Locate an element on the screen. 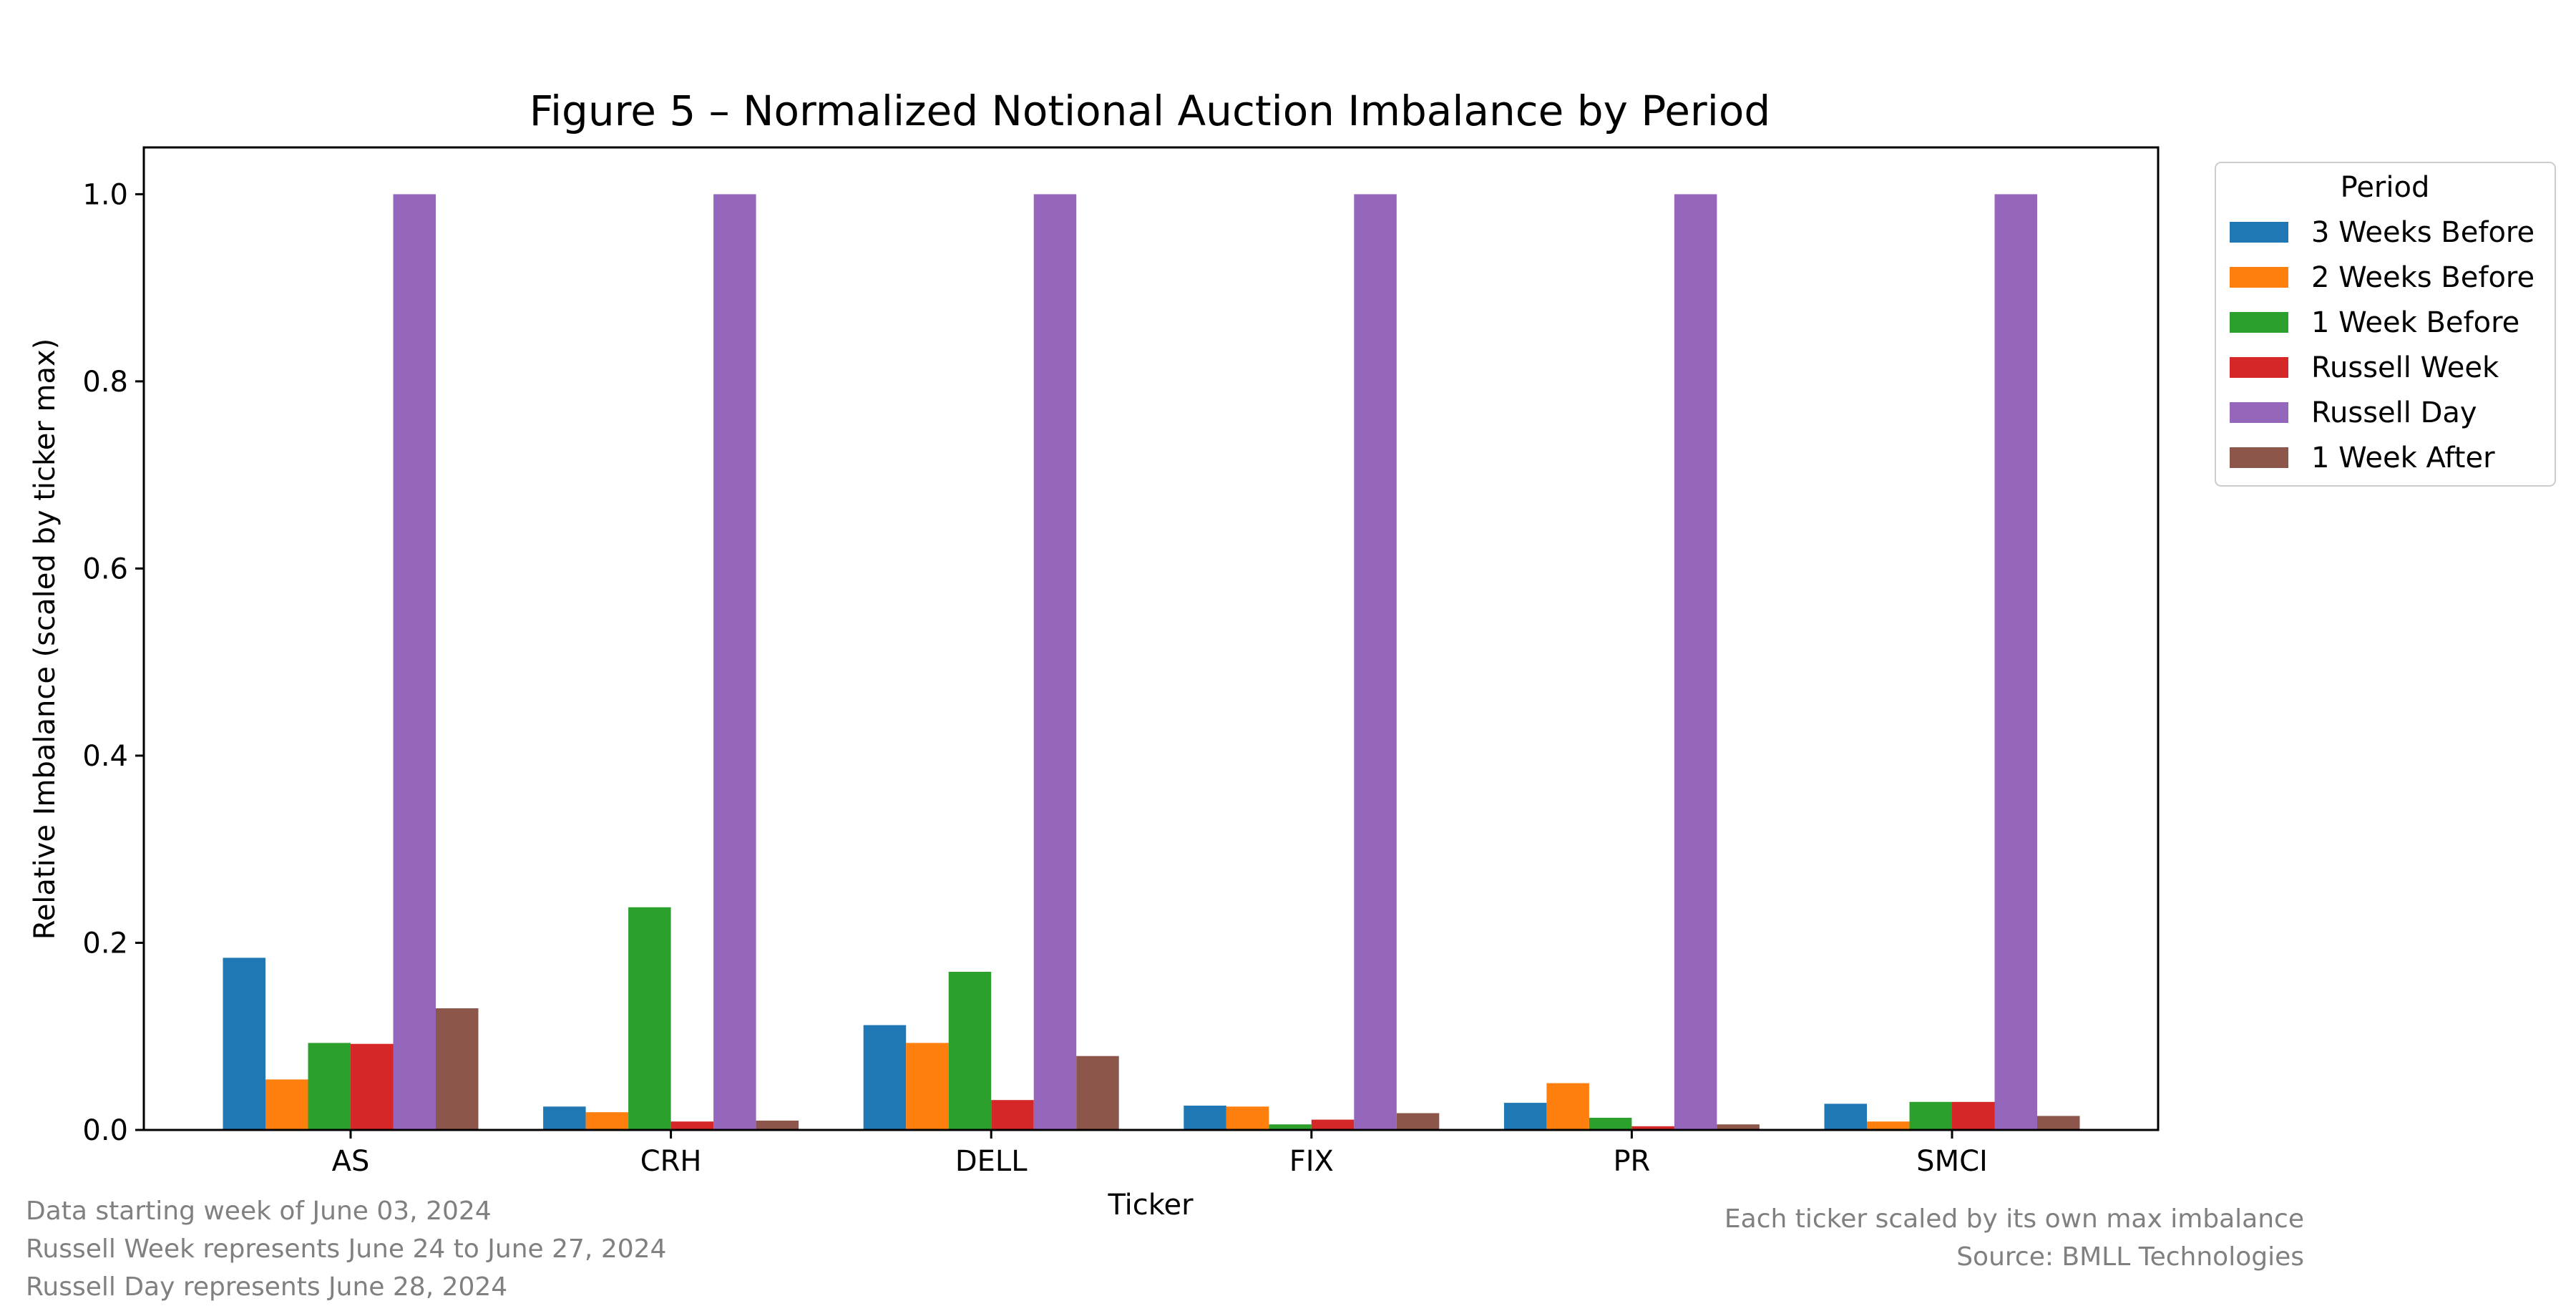 The image size is (2576, 1306). bar-fix-1-week-before is located at coordinates (1290, 1127).